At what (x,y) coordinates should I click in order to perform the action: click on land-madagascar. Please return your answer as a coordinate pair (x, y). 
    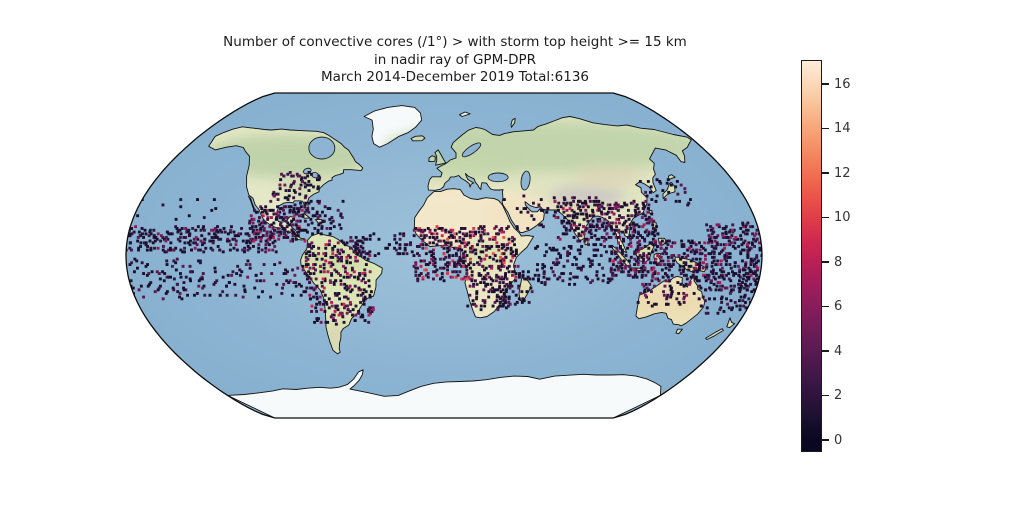
    Looking at the image, I should click on (525, 289).